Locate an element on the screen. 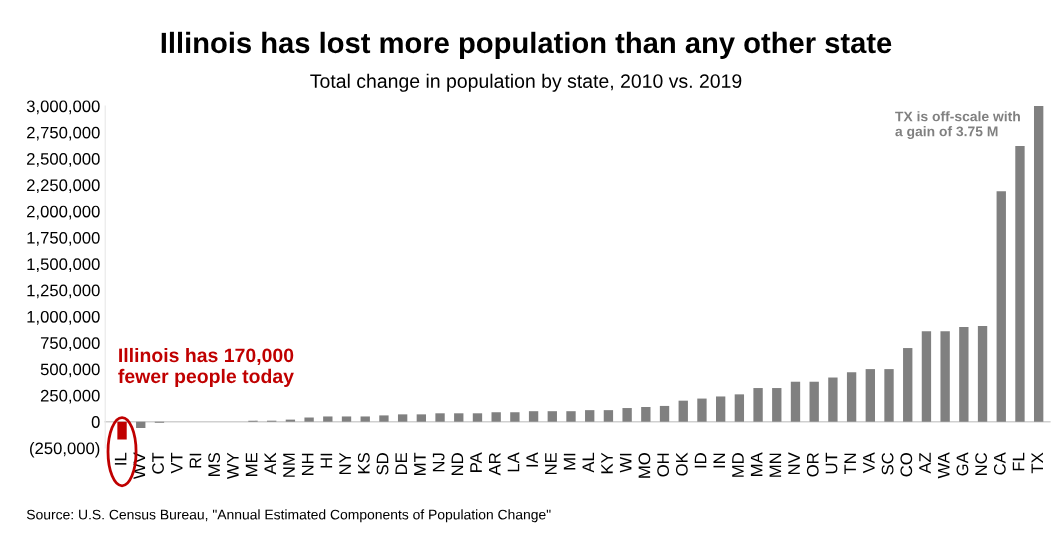 This screenshot has height=534, width=1052. x-tick-label: NC is located at coordinates (981, 463).